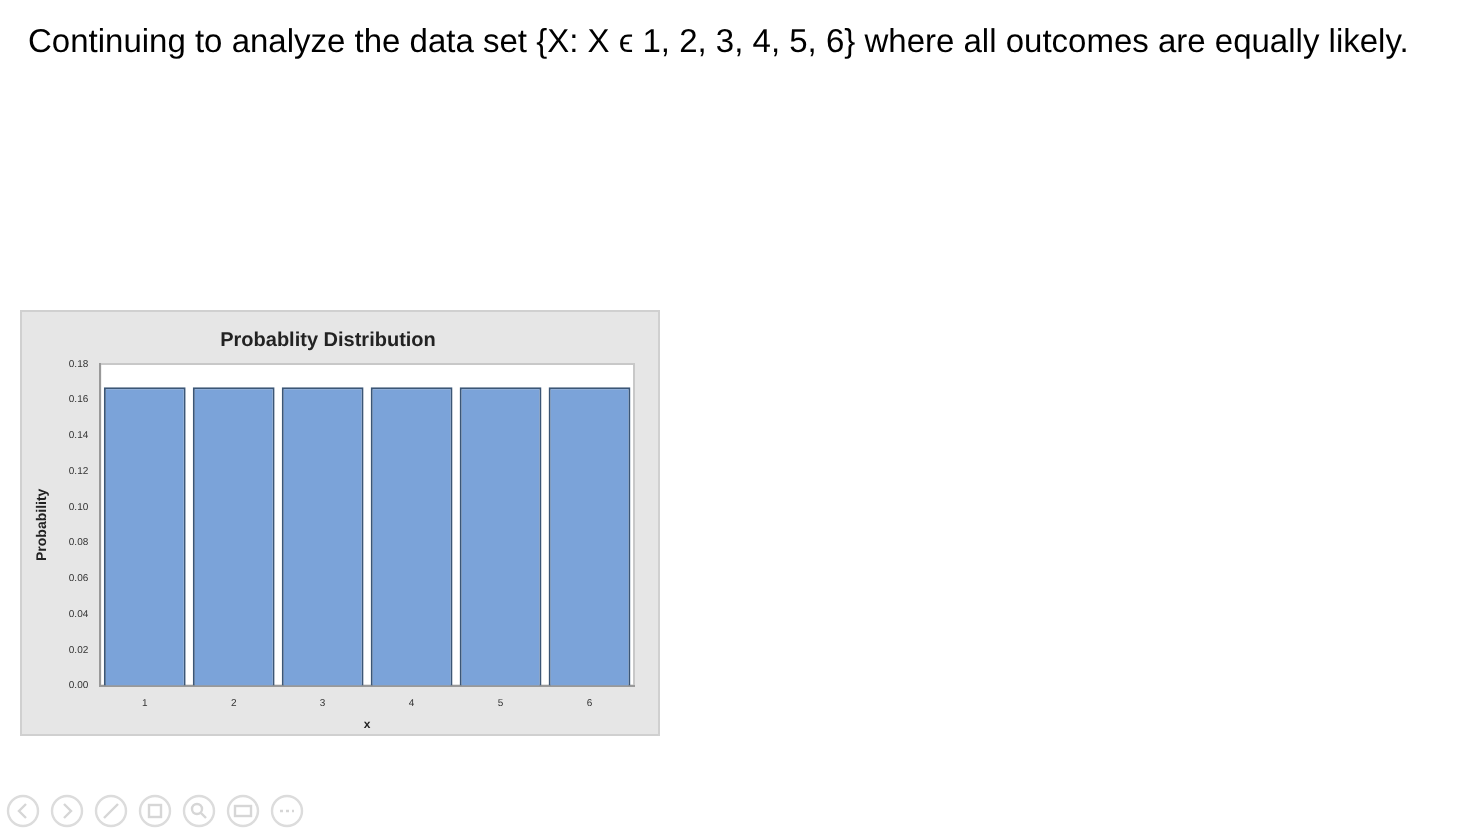 This screenshot has height=832, width=1478. Describe the element at coordinates (328, 340) in the screenshot. I see `chart-title: Probablity Distribution` at that location.